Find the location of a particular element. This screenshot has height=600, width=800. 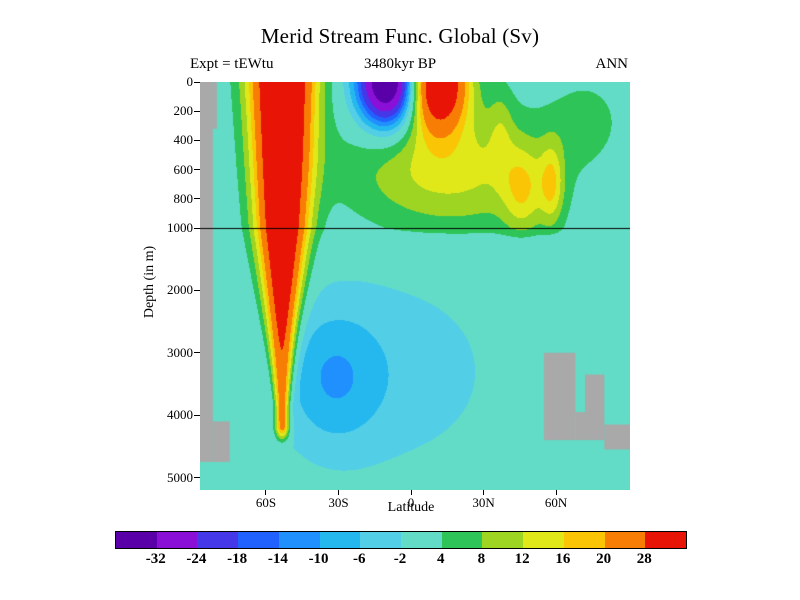

colorbar-tick-label: -2 is located at coordinates (400, 559).